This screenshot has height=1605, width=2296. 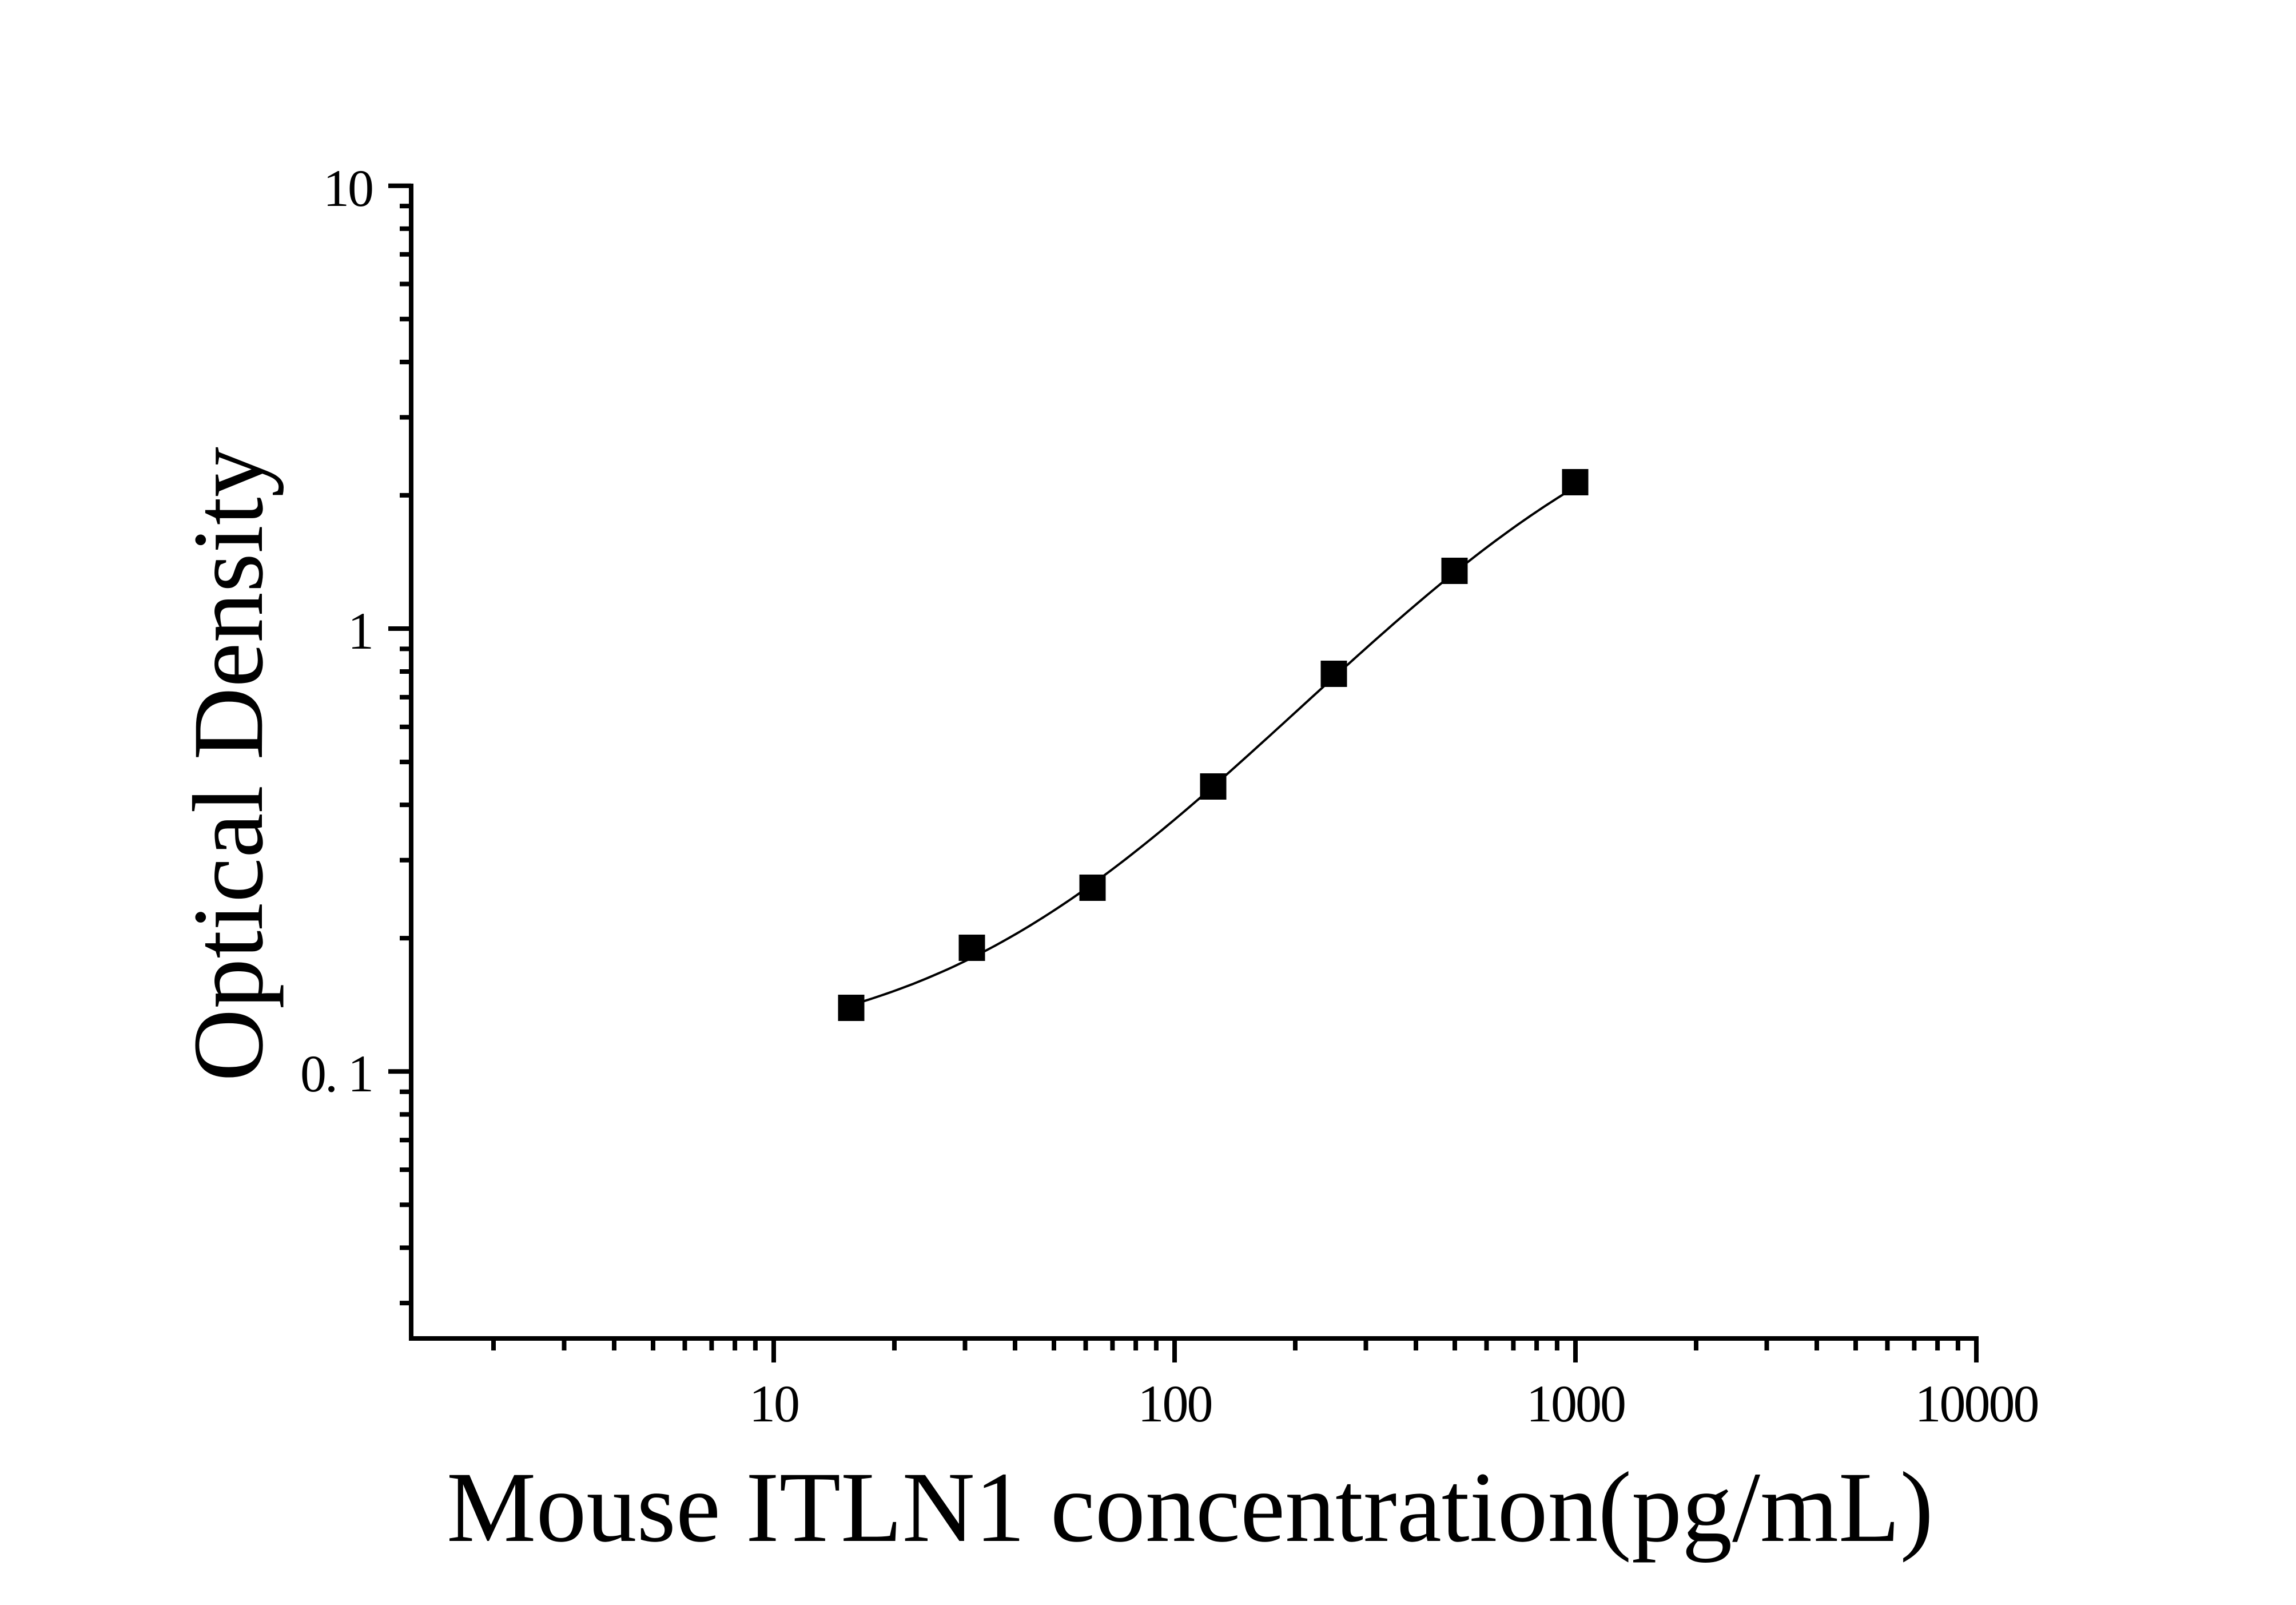 What do you see at coordinates (1576, 1403) in the screenshot?
I see `svg-text: 1000` at bounding box center [1576, 1403].